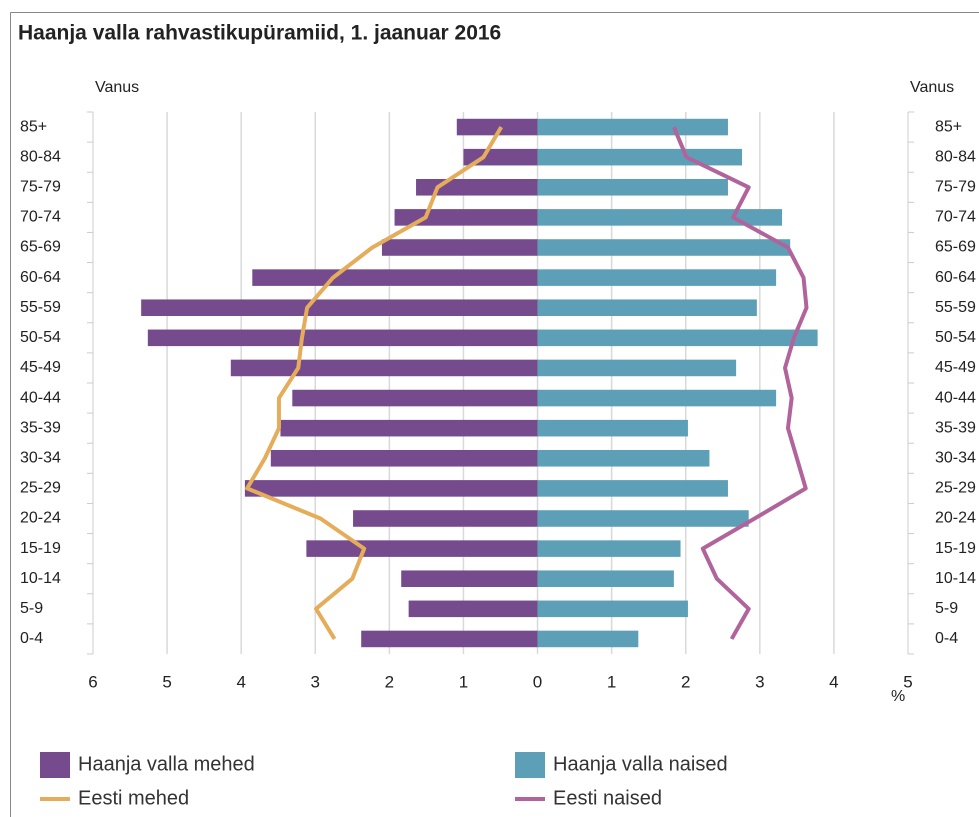 The width and height of the screenshot is (979, 817). Describe the element at coordinates (92, 681) in the screenshot. I see `x-tick-label: 6` at that location.